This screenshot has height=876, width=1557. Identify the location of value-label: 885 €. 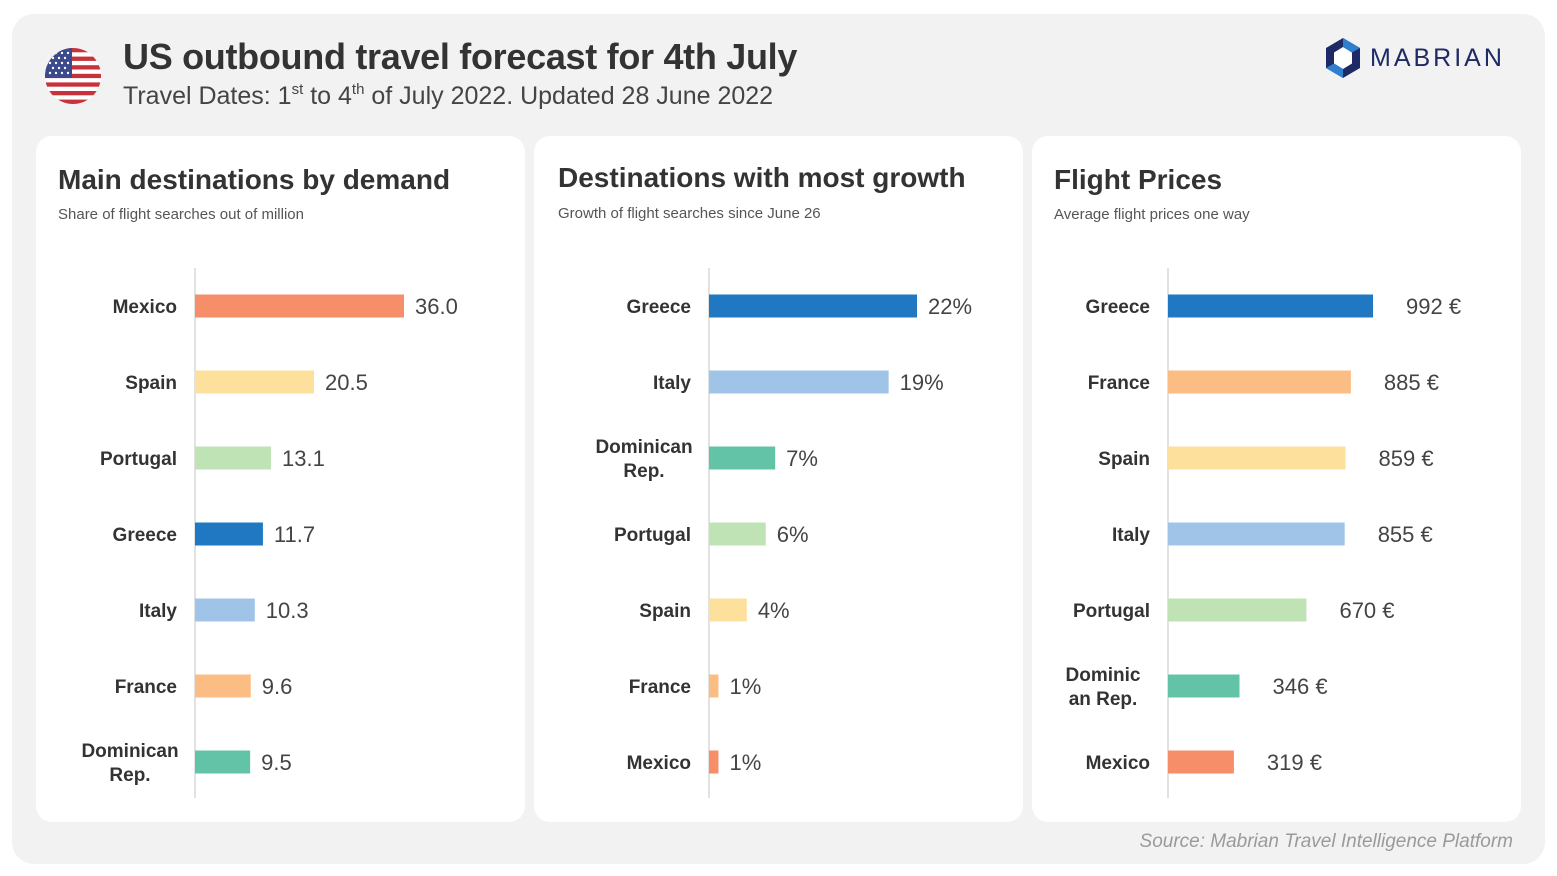
(1411, 382).